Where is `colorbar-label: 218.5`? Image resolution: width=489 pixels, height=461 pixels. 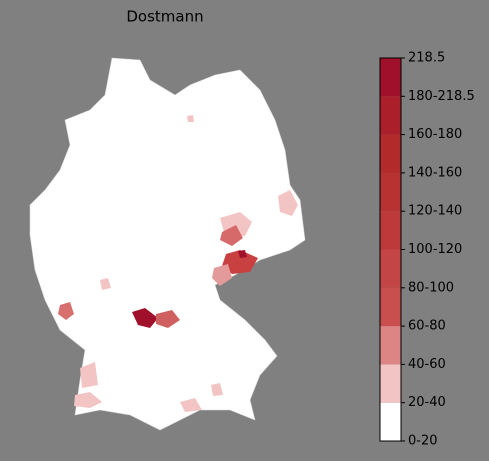
colorbar-label: 218.5 is located at coordinates (426, 58).